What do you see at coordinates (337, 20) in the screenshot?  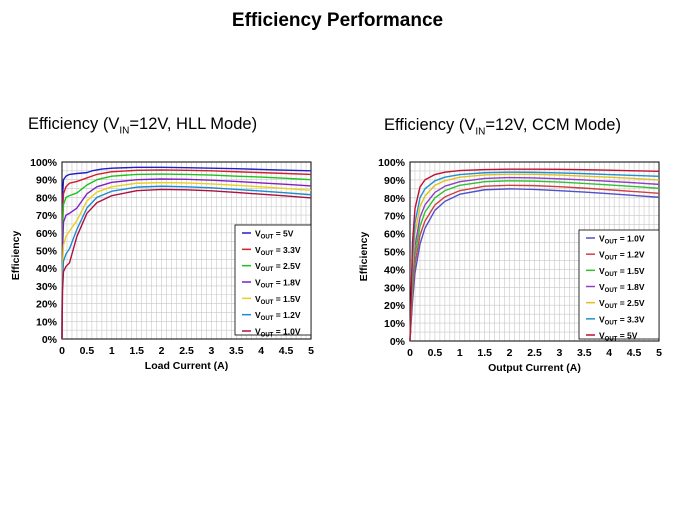 I see `page-title: Efficiency Performance` at bounding box center [337, 20].